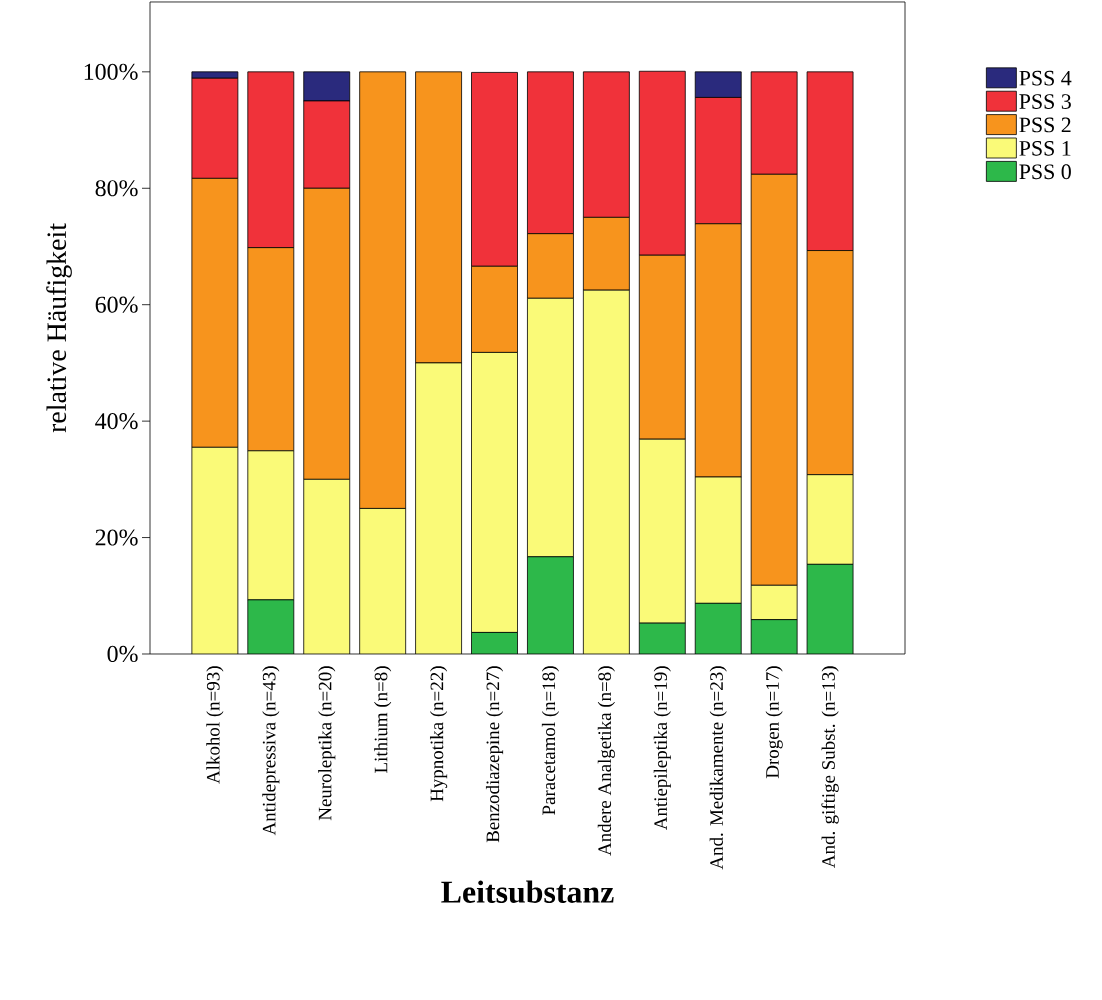 This screenshot has width=1102, height=1000. Describe the element at coordinates (215, 725) in the screenshot. I see `x-tick-label: Alkohol (n=93)` at that location.